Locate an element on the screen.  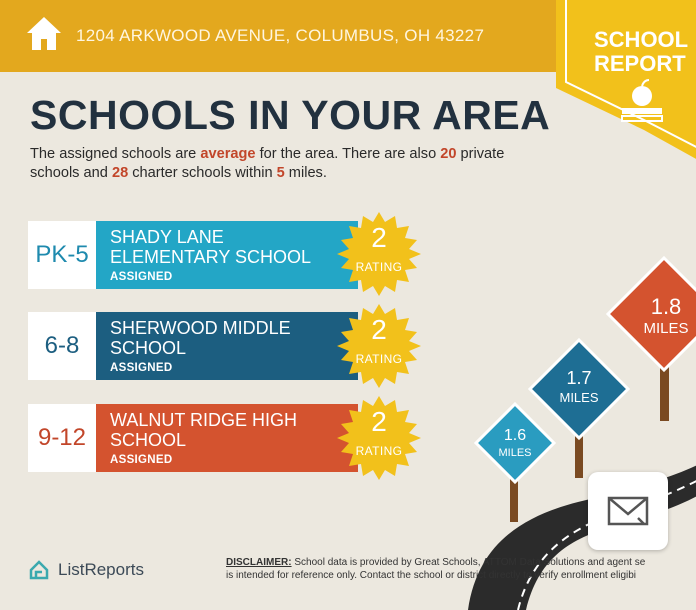
disclaimer-label: DISCLAIMER: is located at coordinates (259, 562).